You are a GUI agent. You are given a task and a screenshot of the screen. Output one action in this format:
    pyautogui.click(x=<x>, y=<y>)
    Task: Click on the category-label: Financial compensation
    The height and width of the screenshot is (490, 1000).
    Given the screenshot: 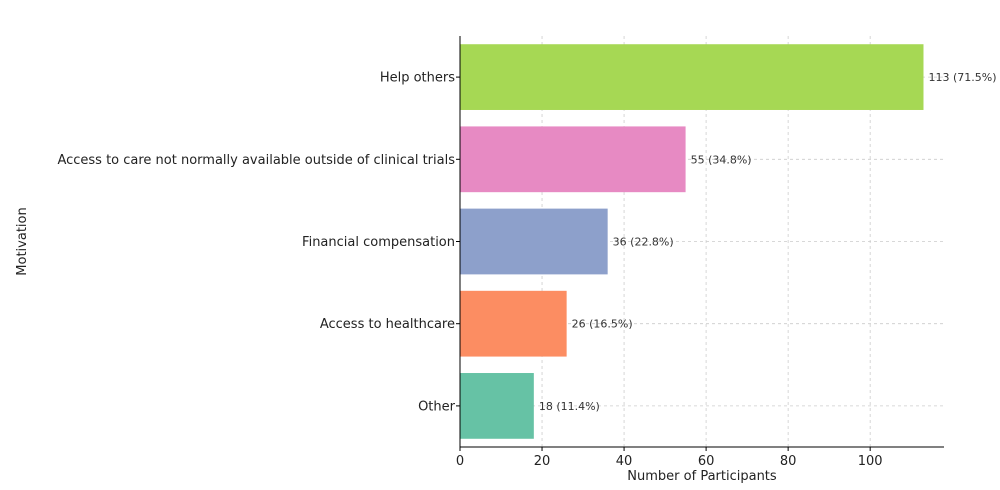 What is the action you would take?
    pyautogui.click(x=378, y=242)
    